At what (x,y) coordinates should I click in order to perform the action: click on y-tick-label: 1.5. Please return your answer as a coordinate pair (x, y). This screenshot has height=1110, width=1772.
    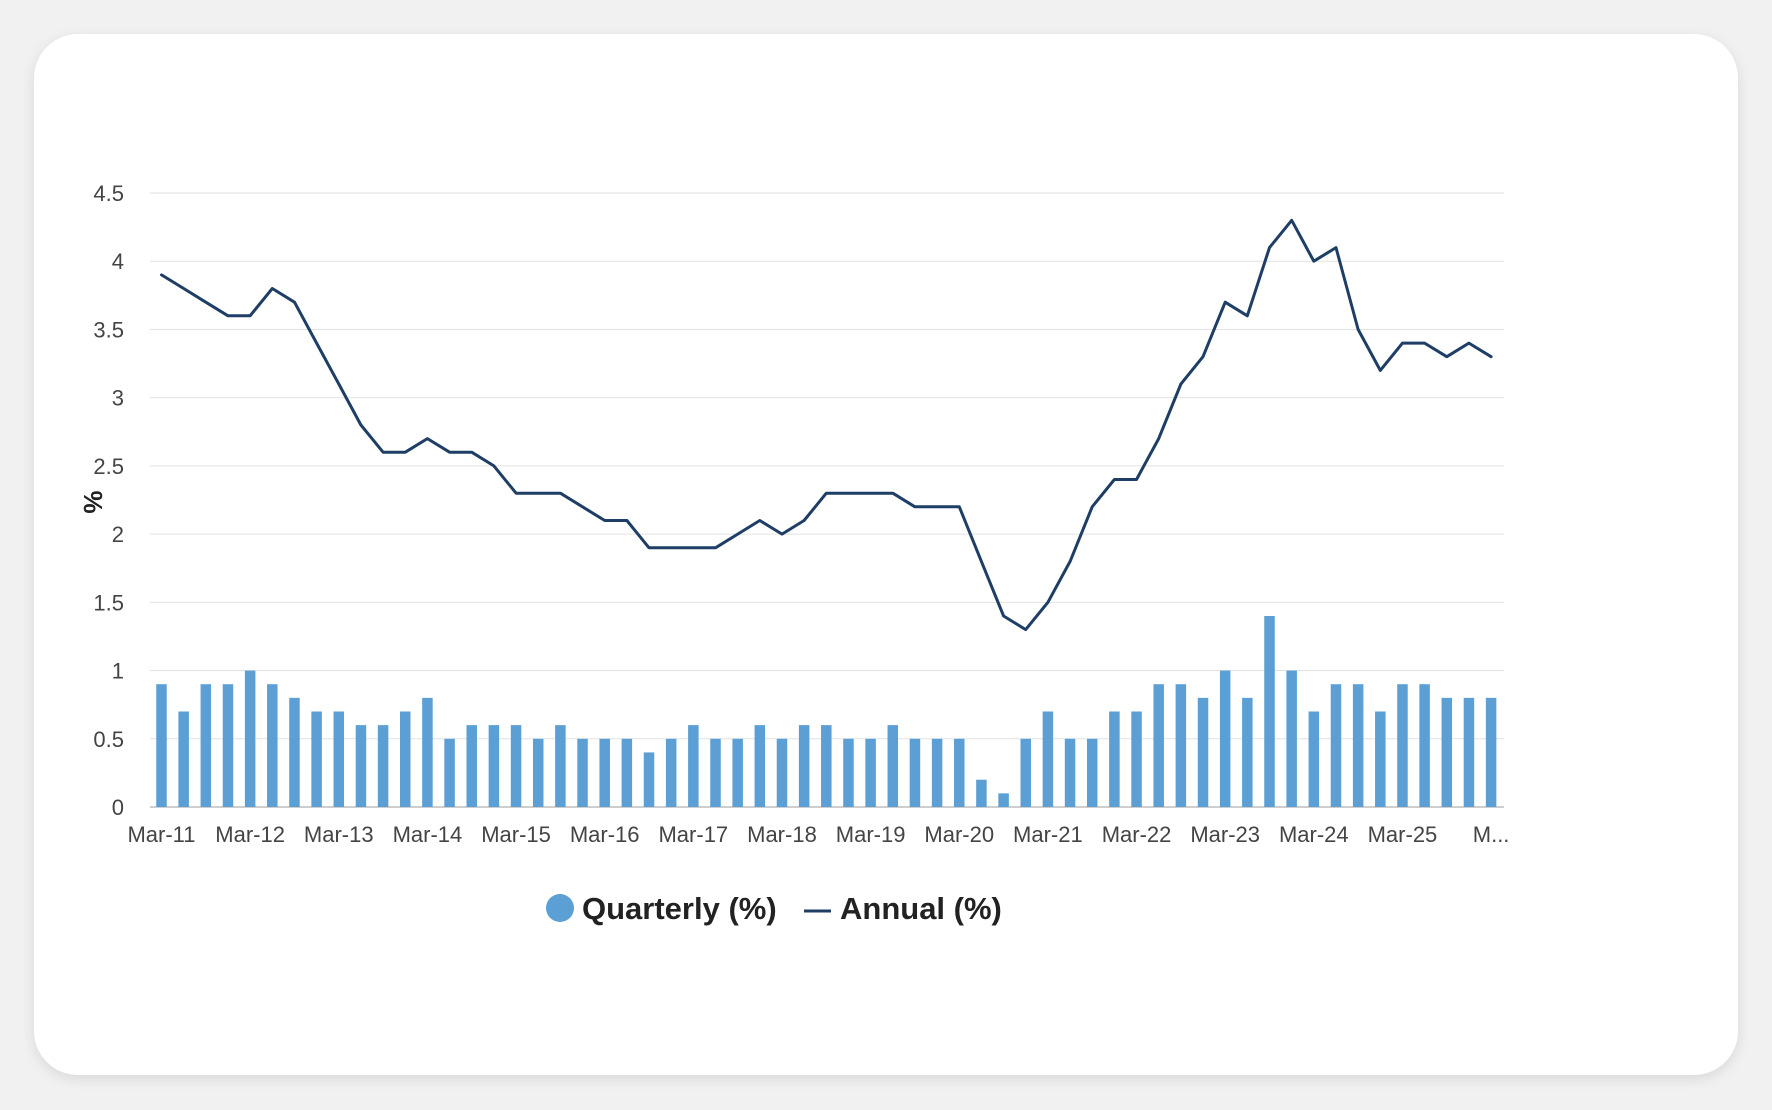
    Looking at the image, I should click on (108, 602).